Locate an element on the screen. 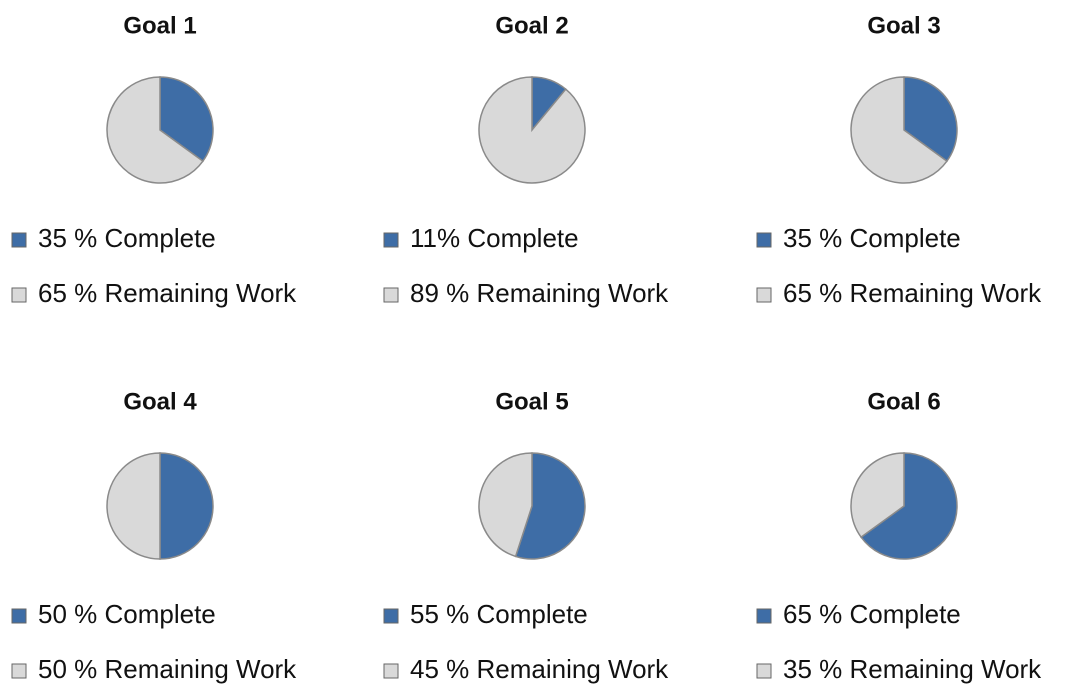 Image resolution: width=1071 pixels, height=685 pixels. legend-label: 55 % Complete is located at coordinates (499, 614).